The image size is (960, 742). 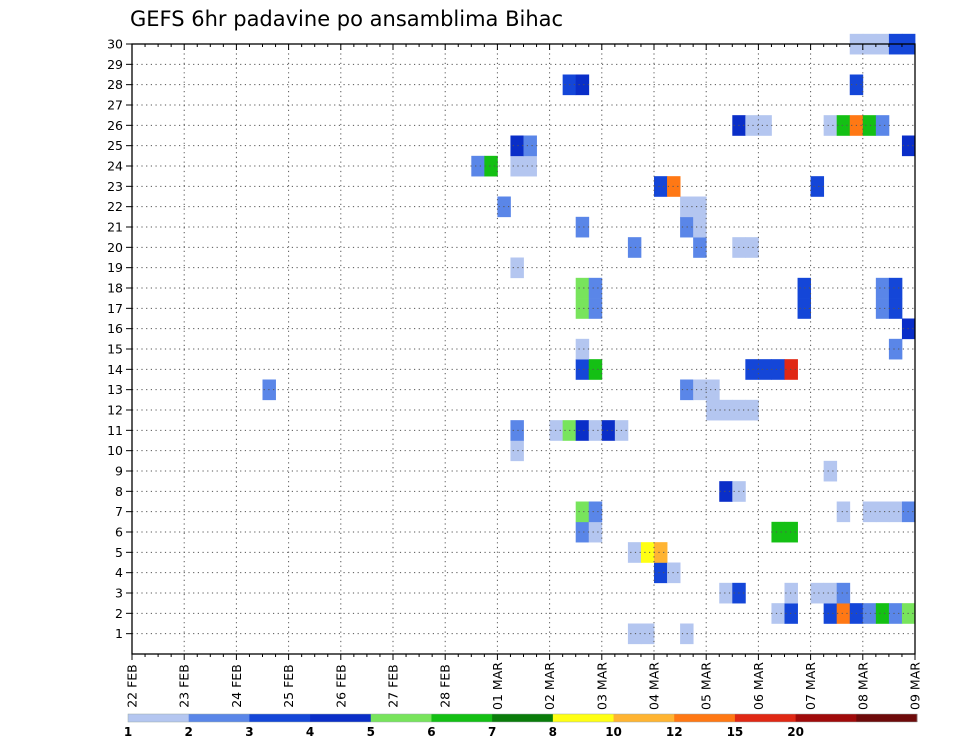 I want to click on x-tick-label: 05 MAR, so click(x=706, y=686).